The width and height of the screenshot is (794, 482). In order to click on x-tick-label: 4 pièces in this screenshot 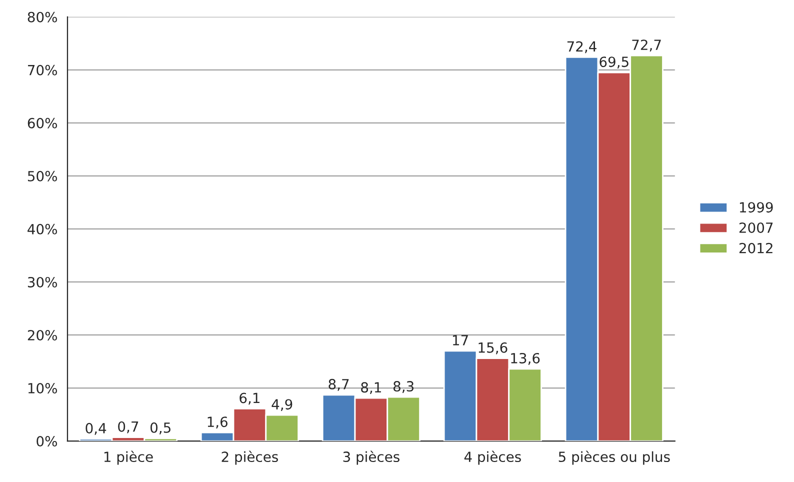, I will do `click(492, 457)`.